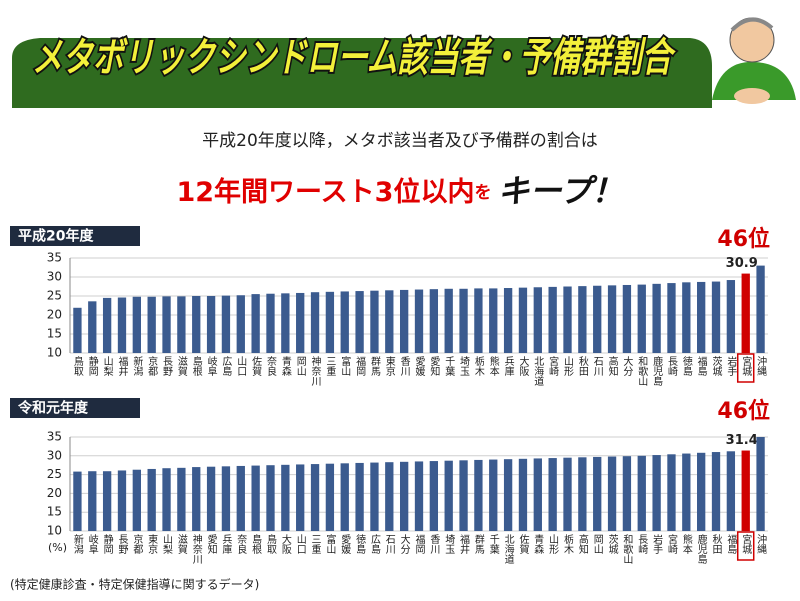  Describe the element at coordinates (360, 366) in the screenshot. I see `x-tick-label: 福岡` at that location.